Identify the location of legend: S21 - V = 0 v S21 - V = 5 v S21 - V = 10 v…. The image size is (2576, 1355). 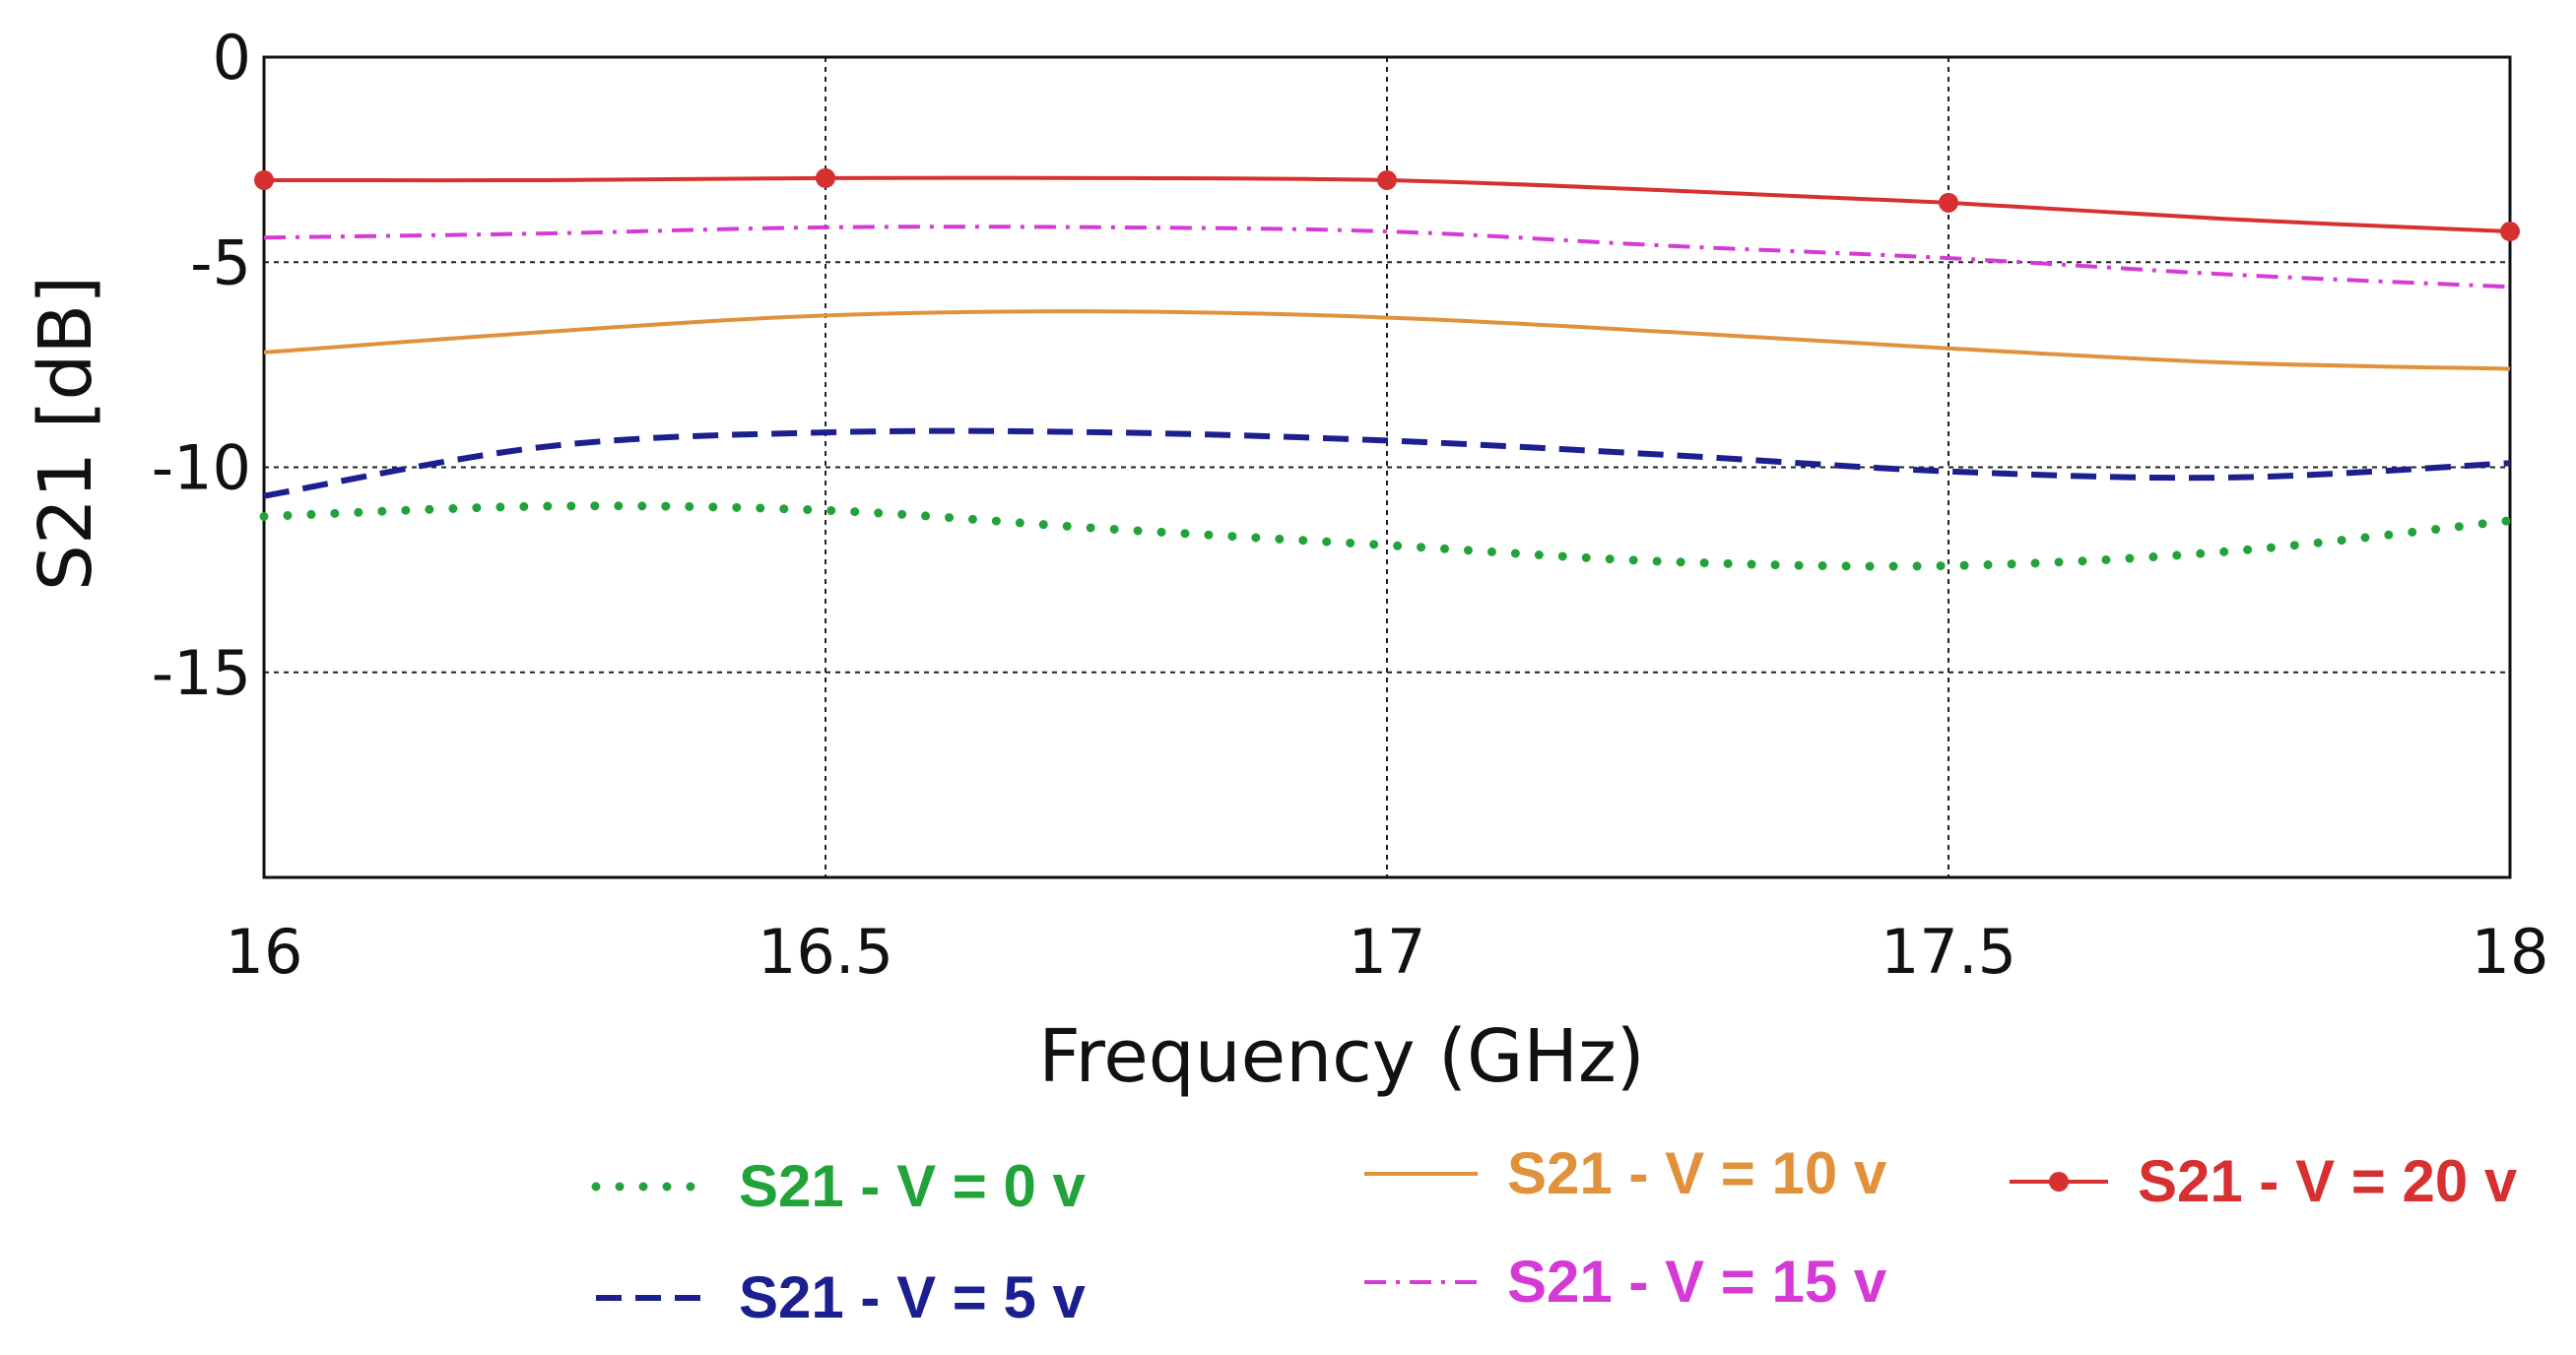
(1555, 1235).